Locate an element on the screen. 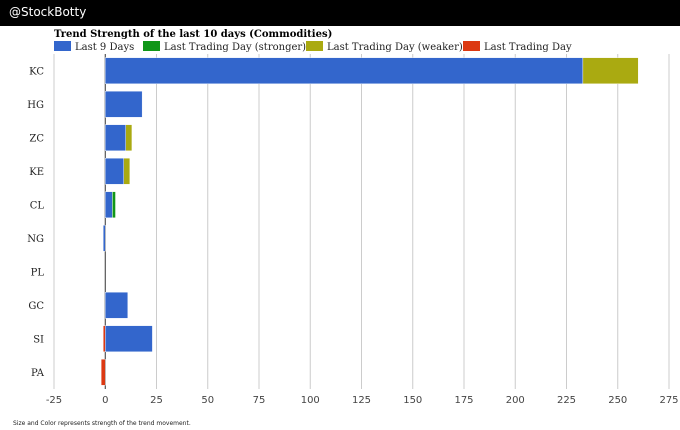 The height and width of the screenshot is (430, 680). x-tick-label-5: 100 is located at coordinates (310, 400).